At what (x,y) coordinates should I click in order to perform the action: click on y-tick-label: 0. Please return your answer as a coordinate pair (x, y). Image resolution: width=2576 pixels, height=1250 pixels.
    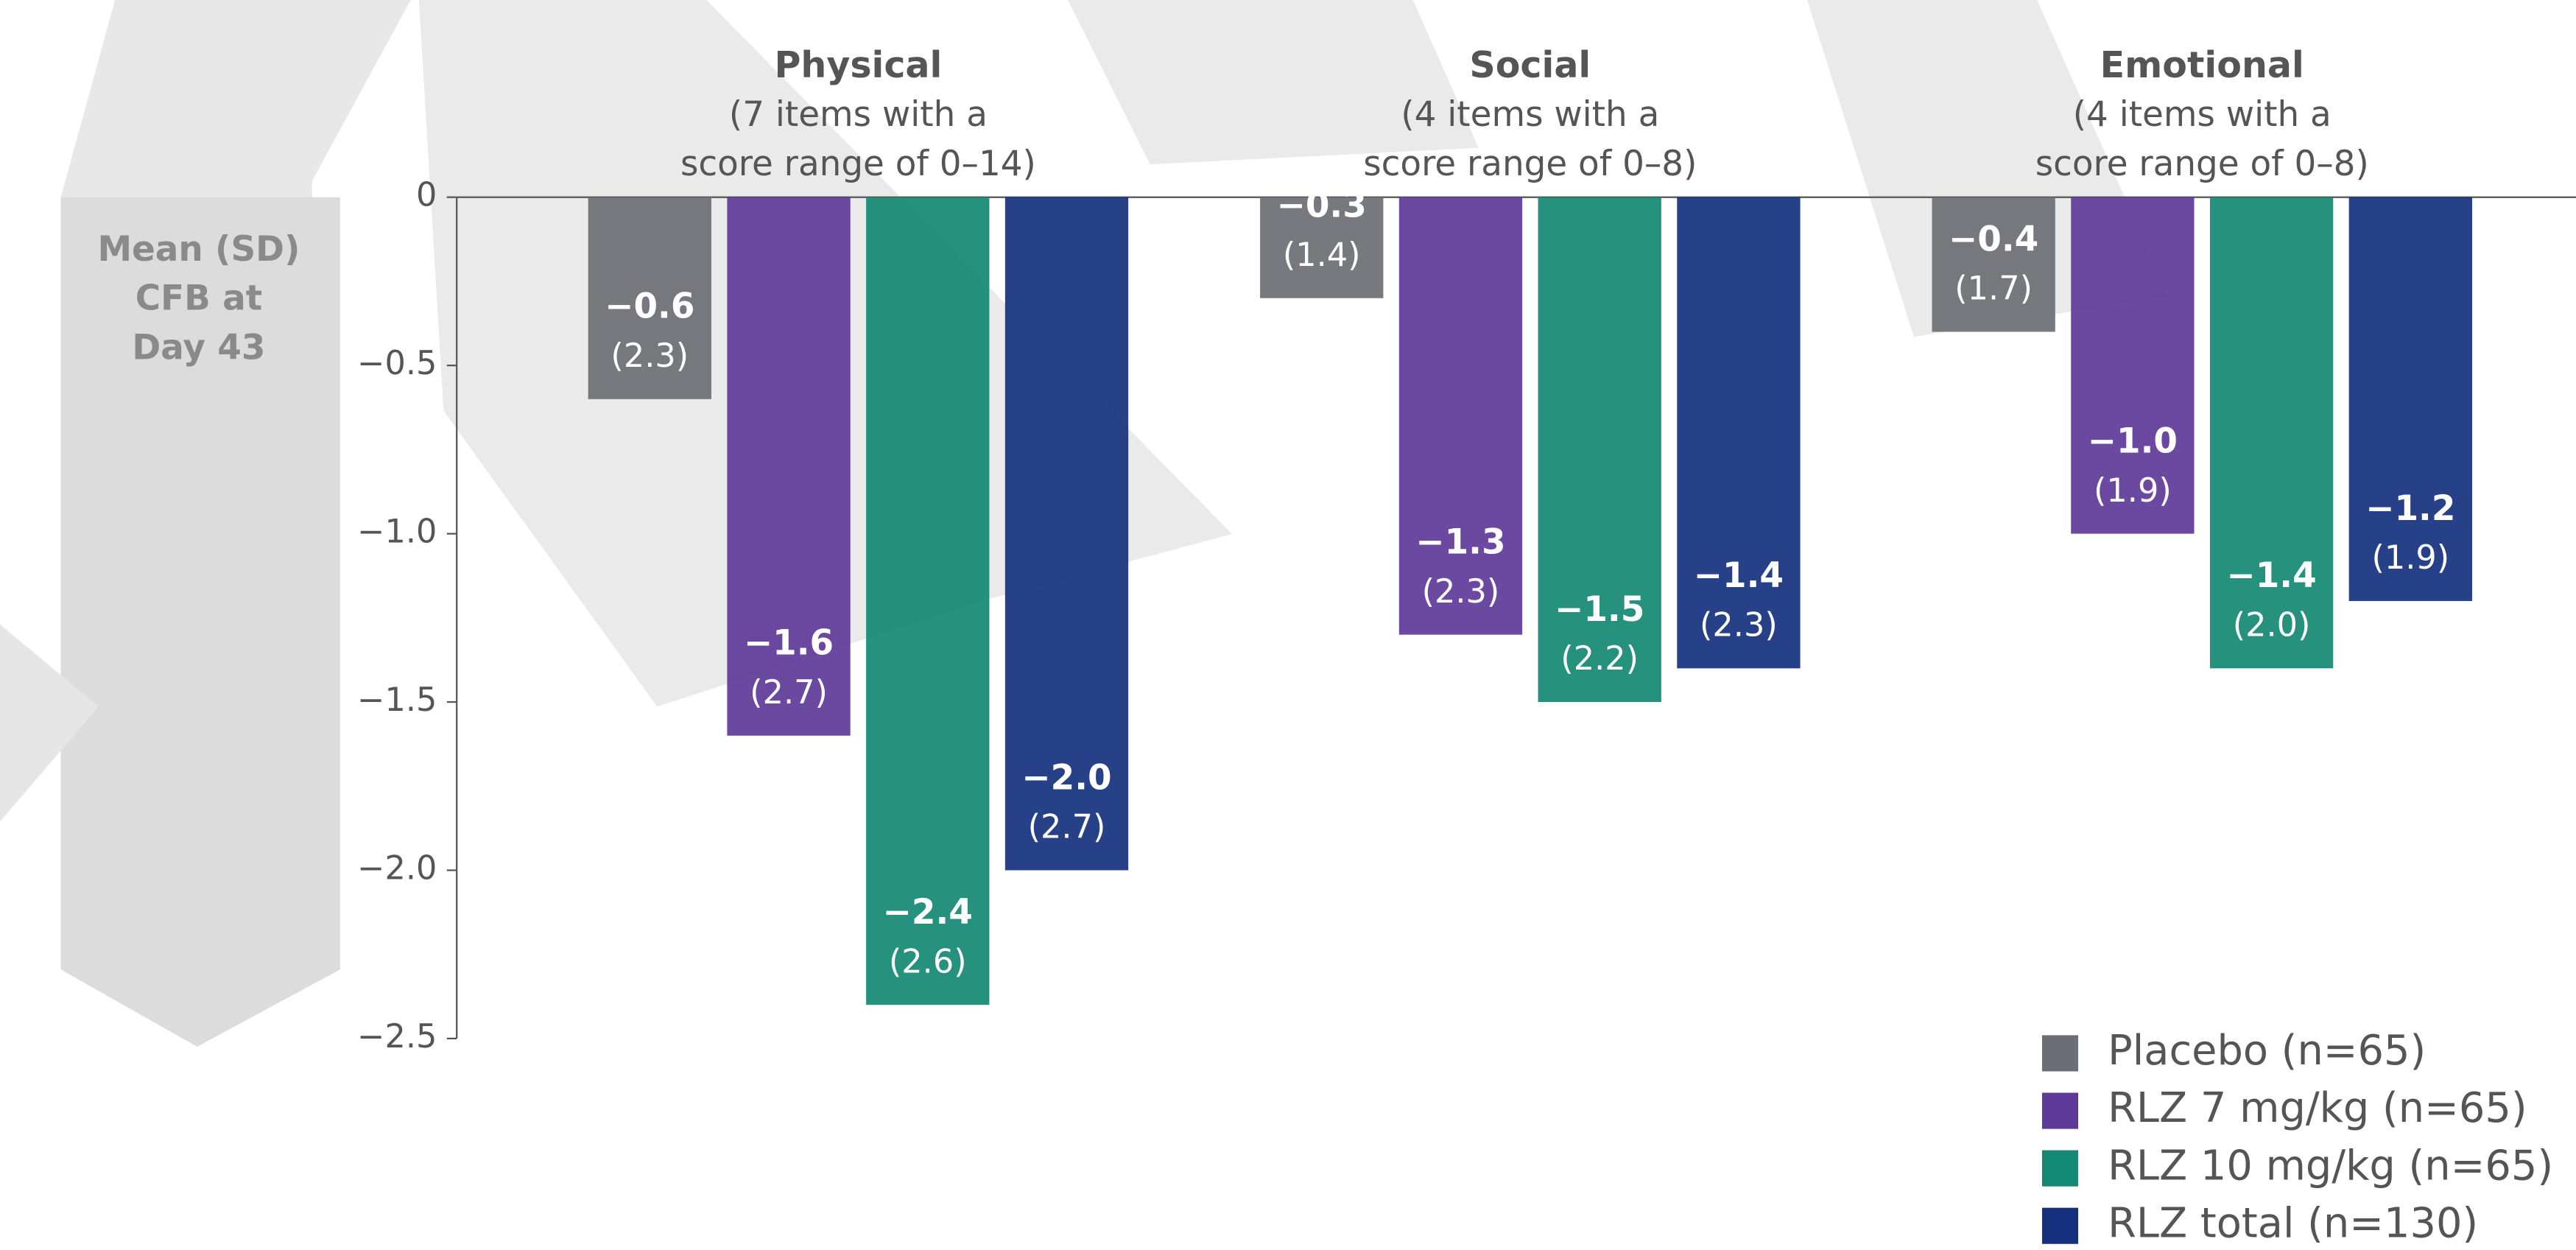
    Looking at the image, I should click on (426, 195).